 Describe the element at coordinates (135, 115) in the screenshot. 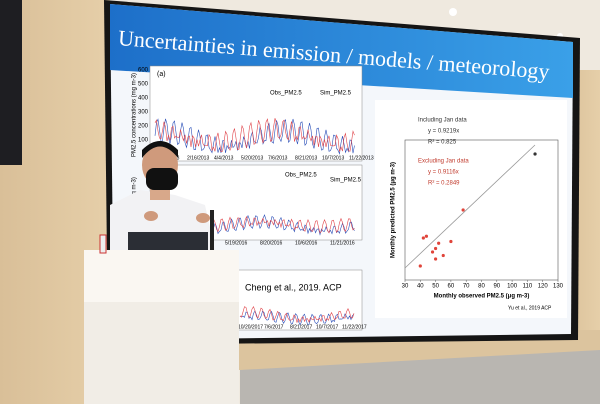

I see `y-axis-label: PM2.5 concentrations (mg m-3)` at that location.